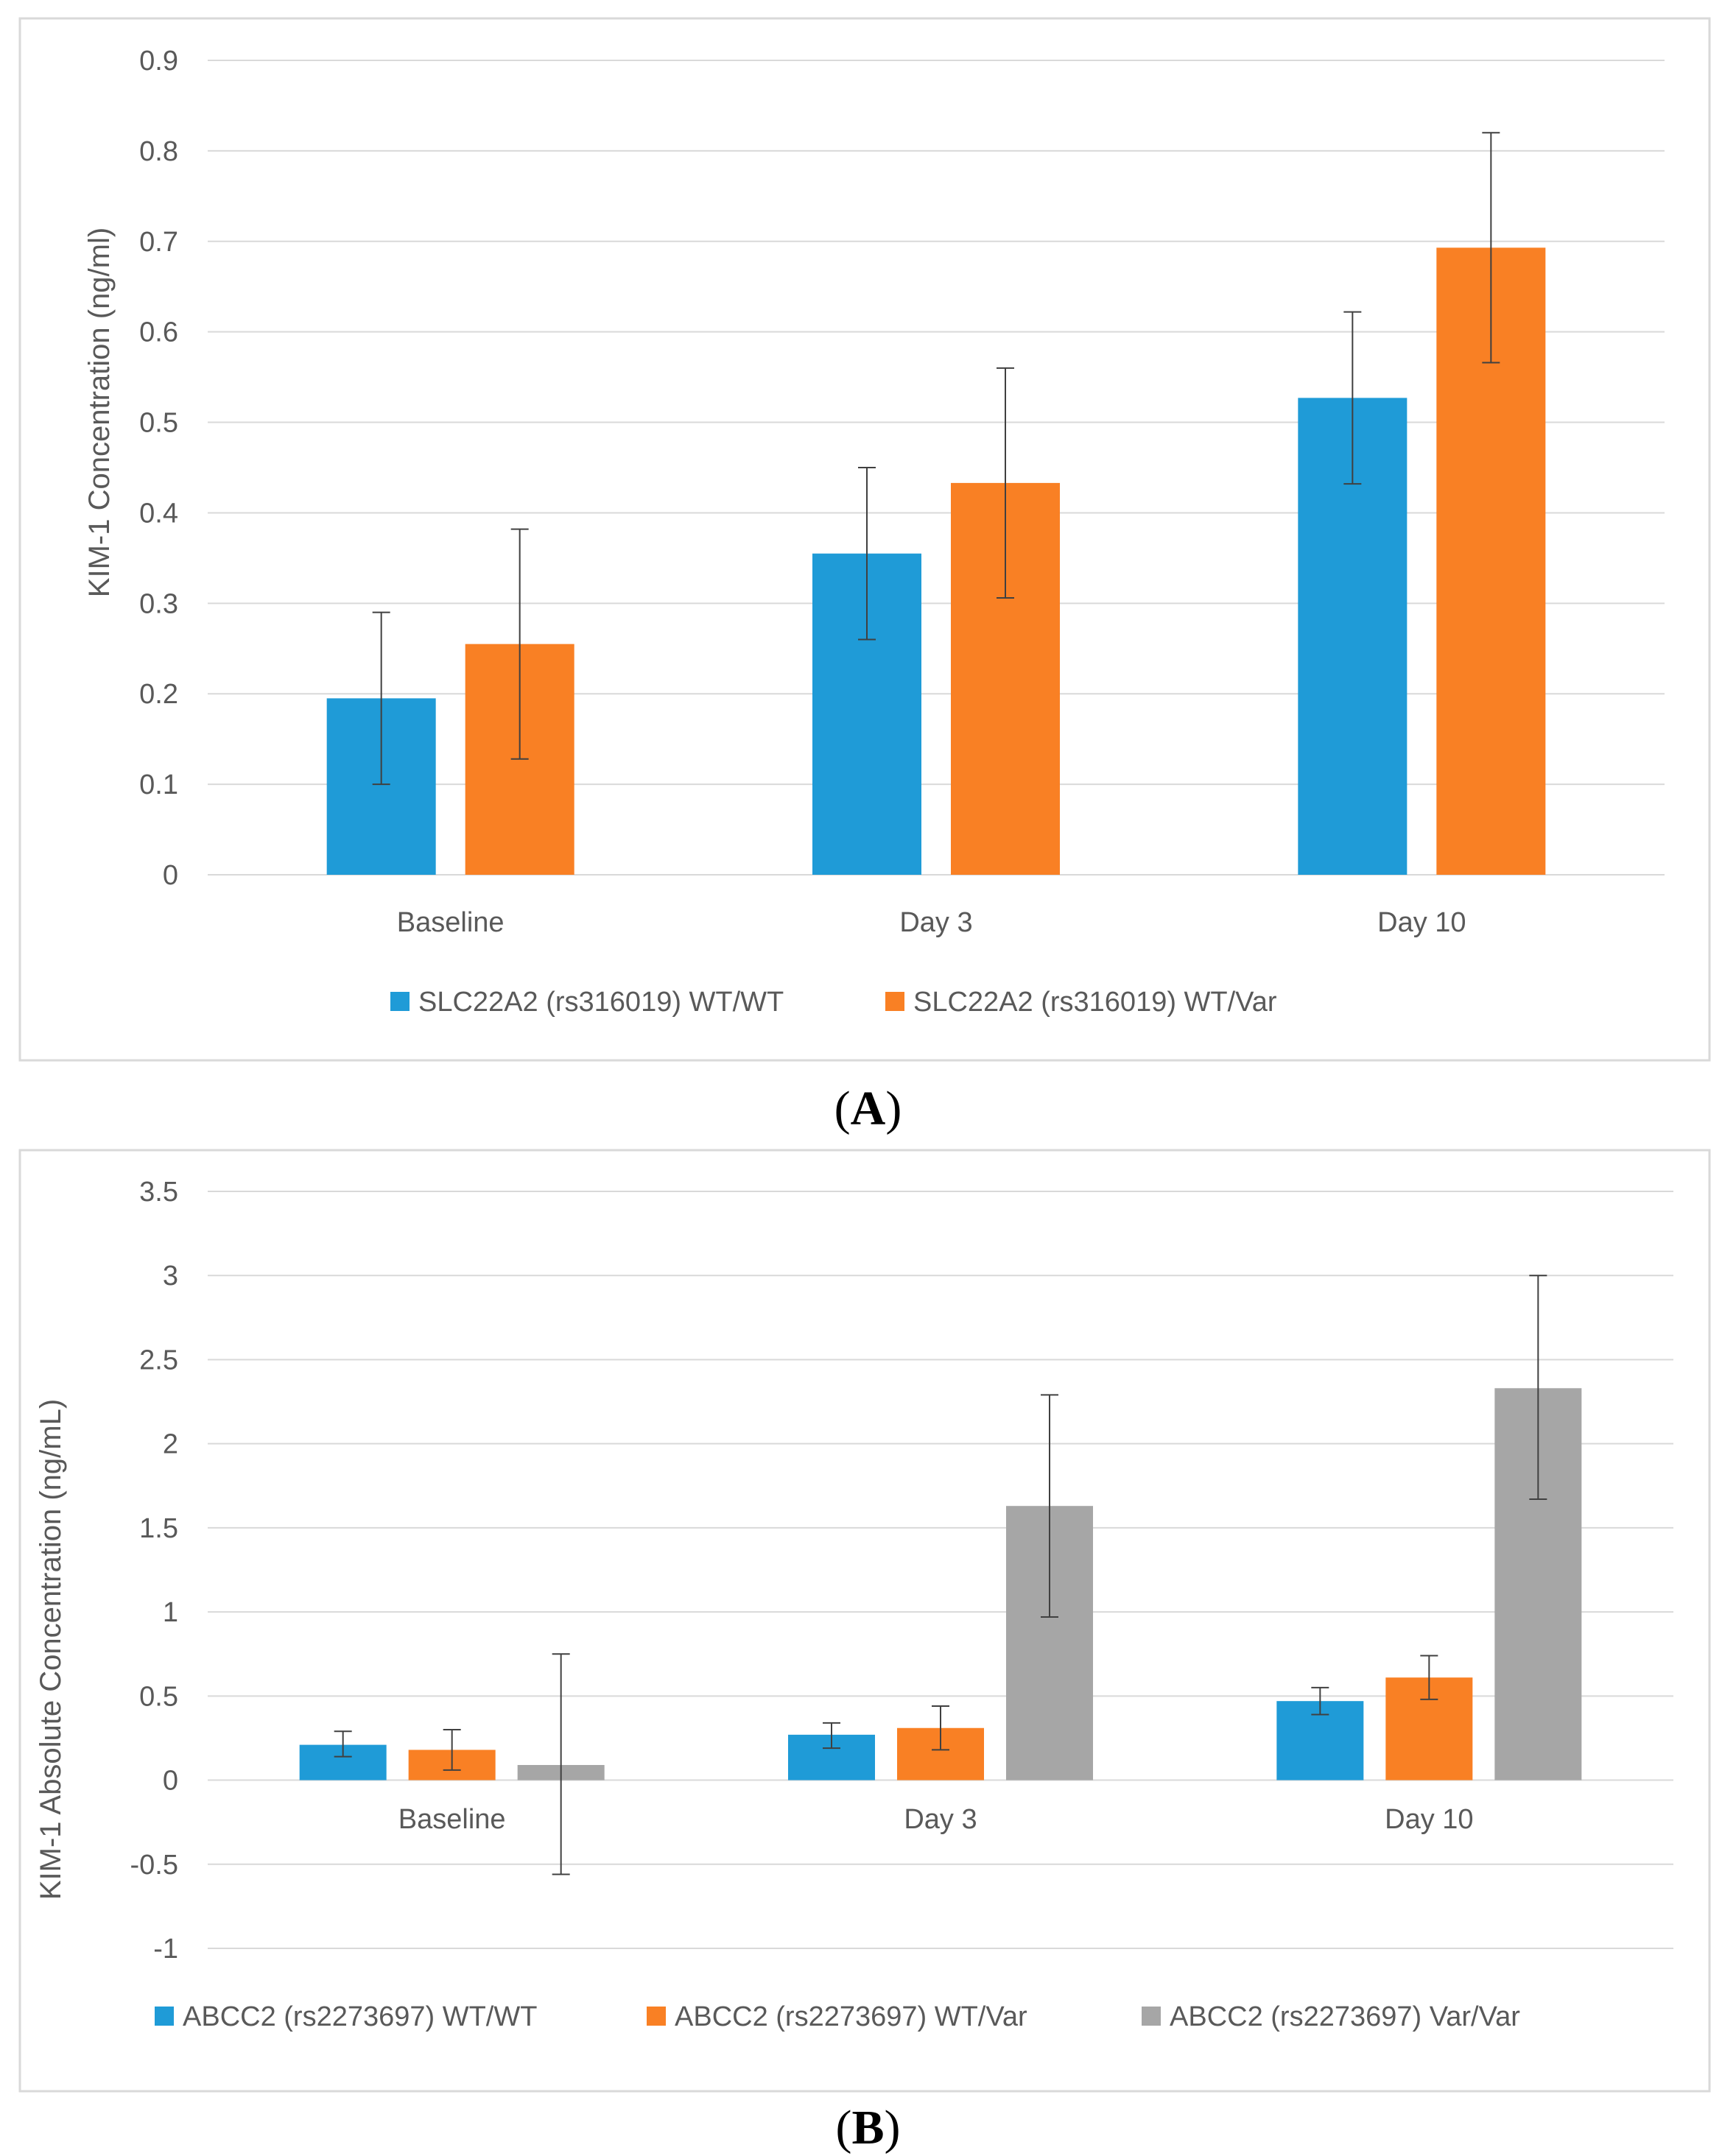 The width and height of the screenshot is (1736, 2156). What do you see at coordinates (1345, 2016) in the screenshot?
I see `legend-label: ABCC2 (rs2273697) Var/Var` at bounding box center [1345, 2016].